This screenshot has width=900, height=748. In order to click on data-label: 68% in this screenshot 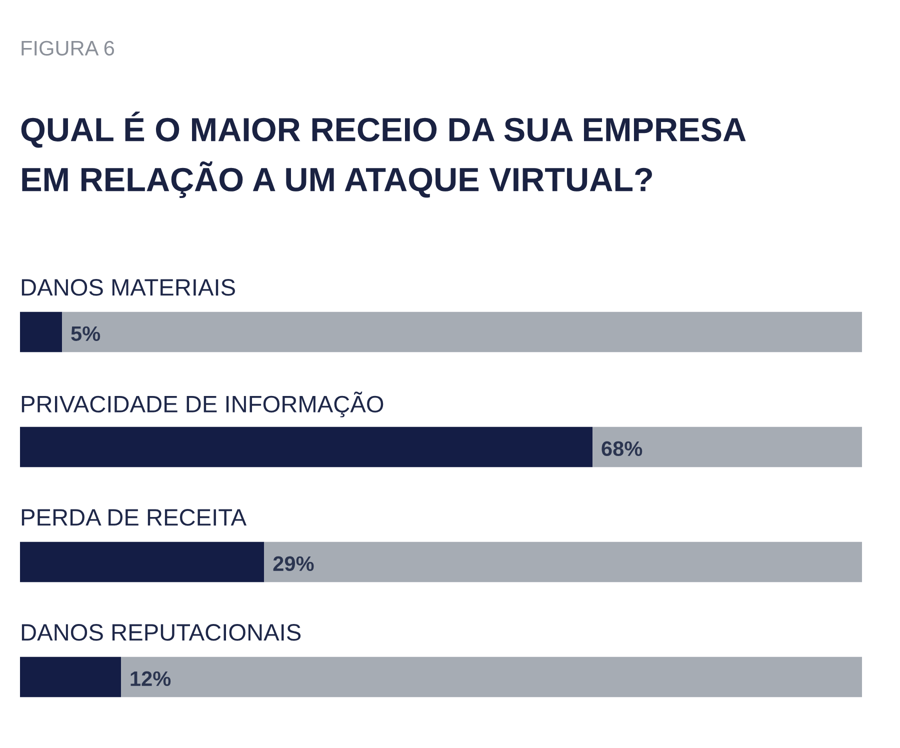, I will do `click(622, 448)`.